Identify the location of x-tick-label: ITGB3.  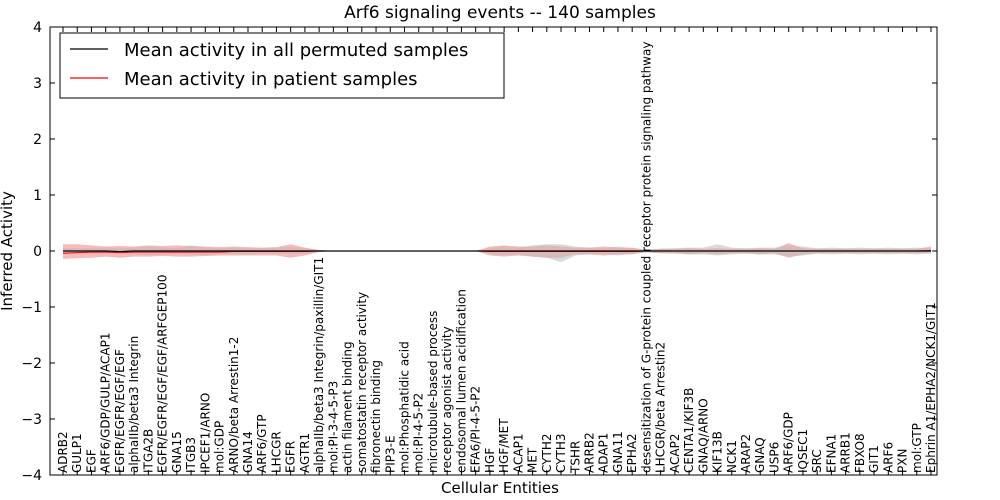
(191, 455).